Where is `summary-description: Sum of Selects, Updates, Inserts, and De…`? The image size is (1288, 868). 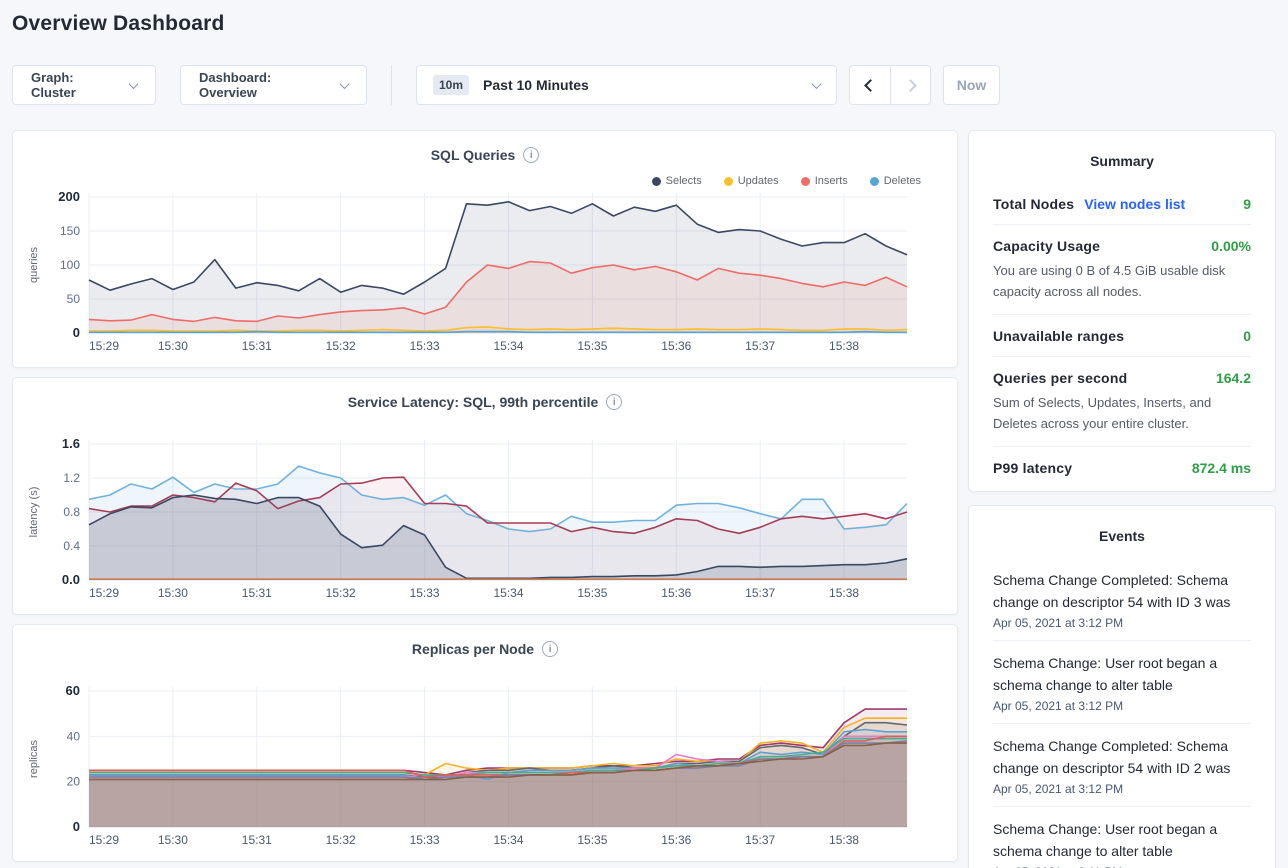
summary-description: Sum of Selects, Updates, Inserts, and De… is located at coordinates (1102, 413).